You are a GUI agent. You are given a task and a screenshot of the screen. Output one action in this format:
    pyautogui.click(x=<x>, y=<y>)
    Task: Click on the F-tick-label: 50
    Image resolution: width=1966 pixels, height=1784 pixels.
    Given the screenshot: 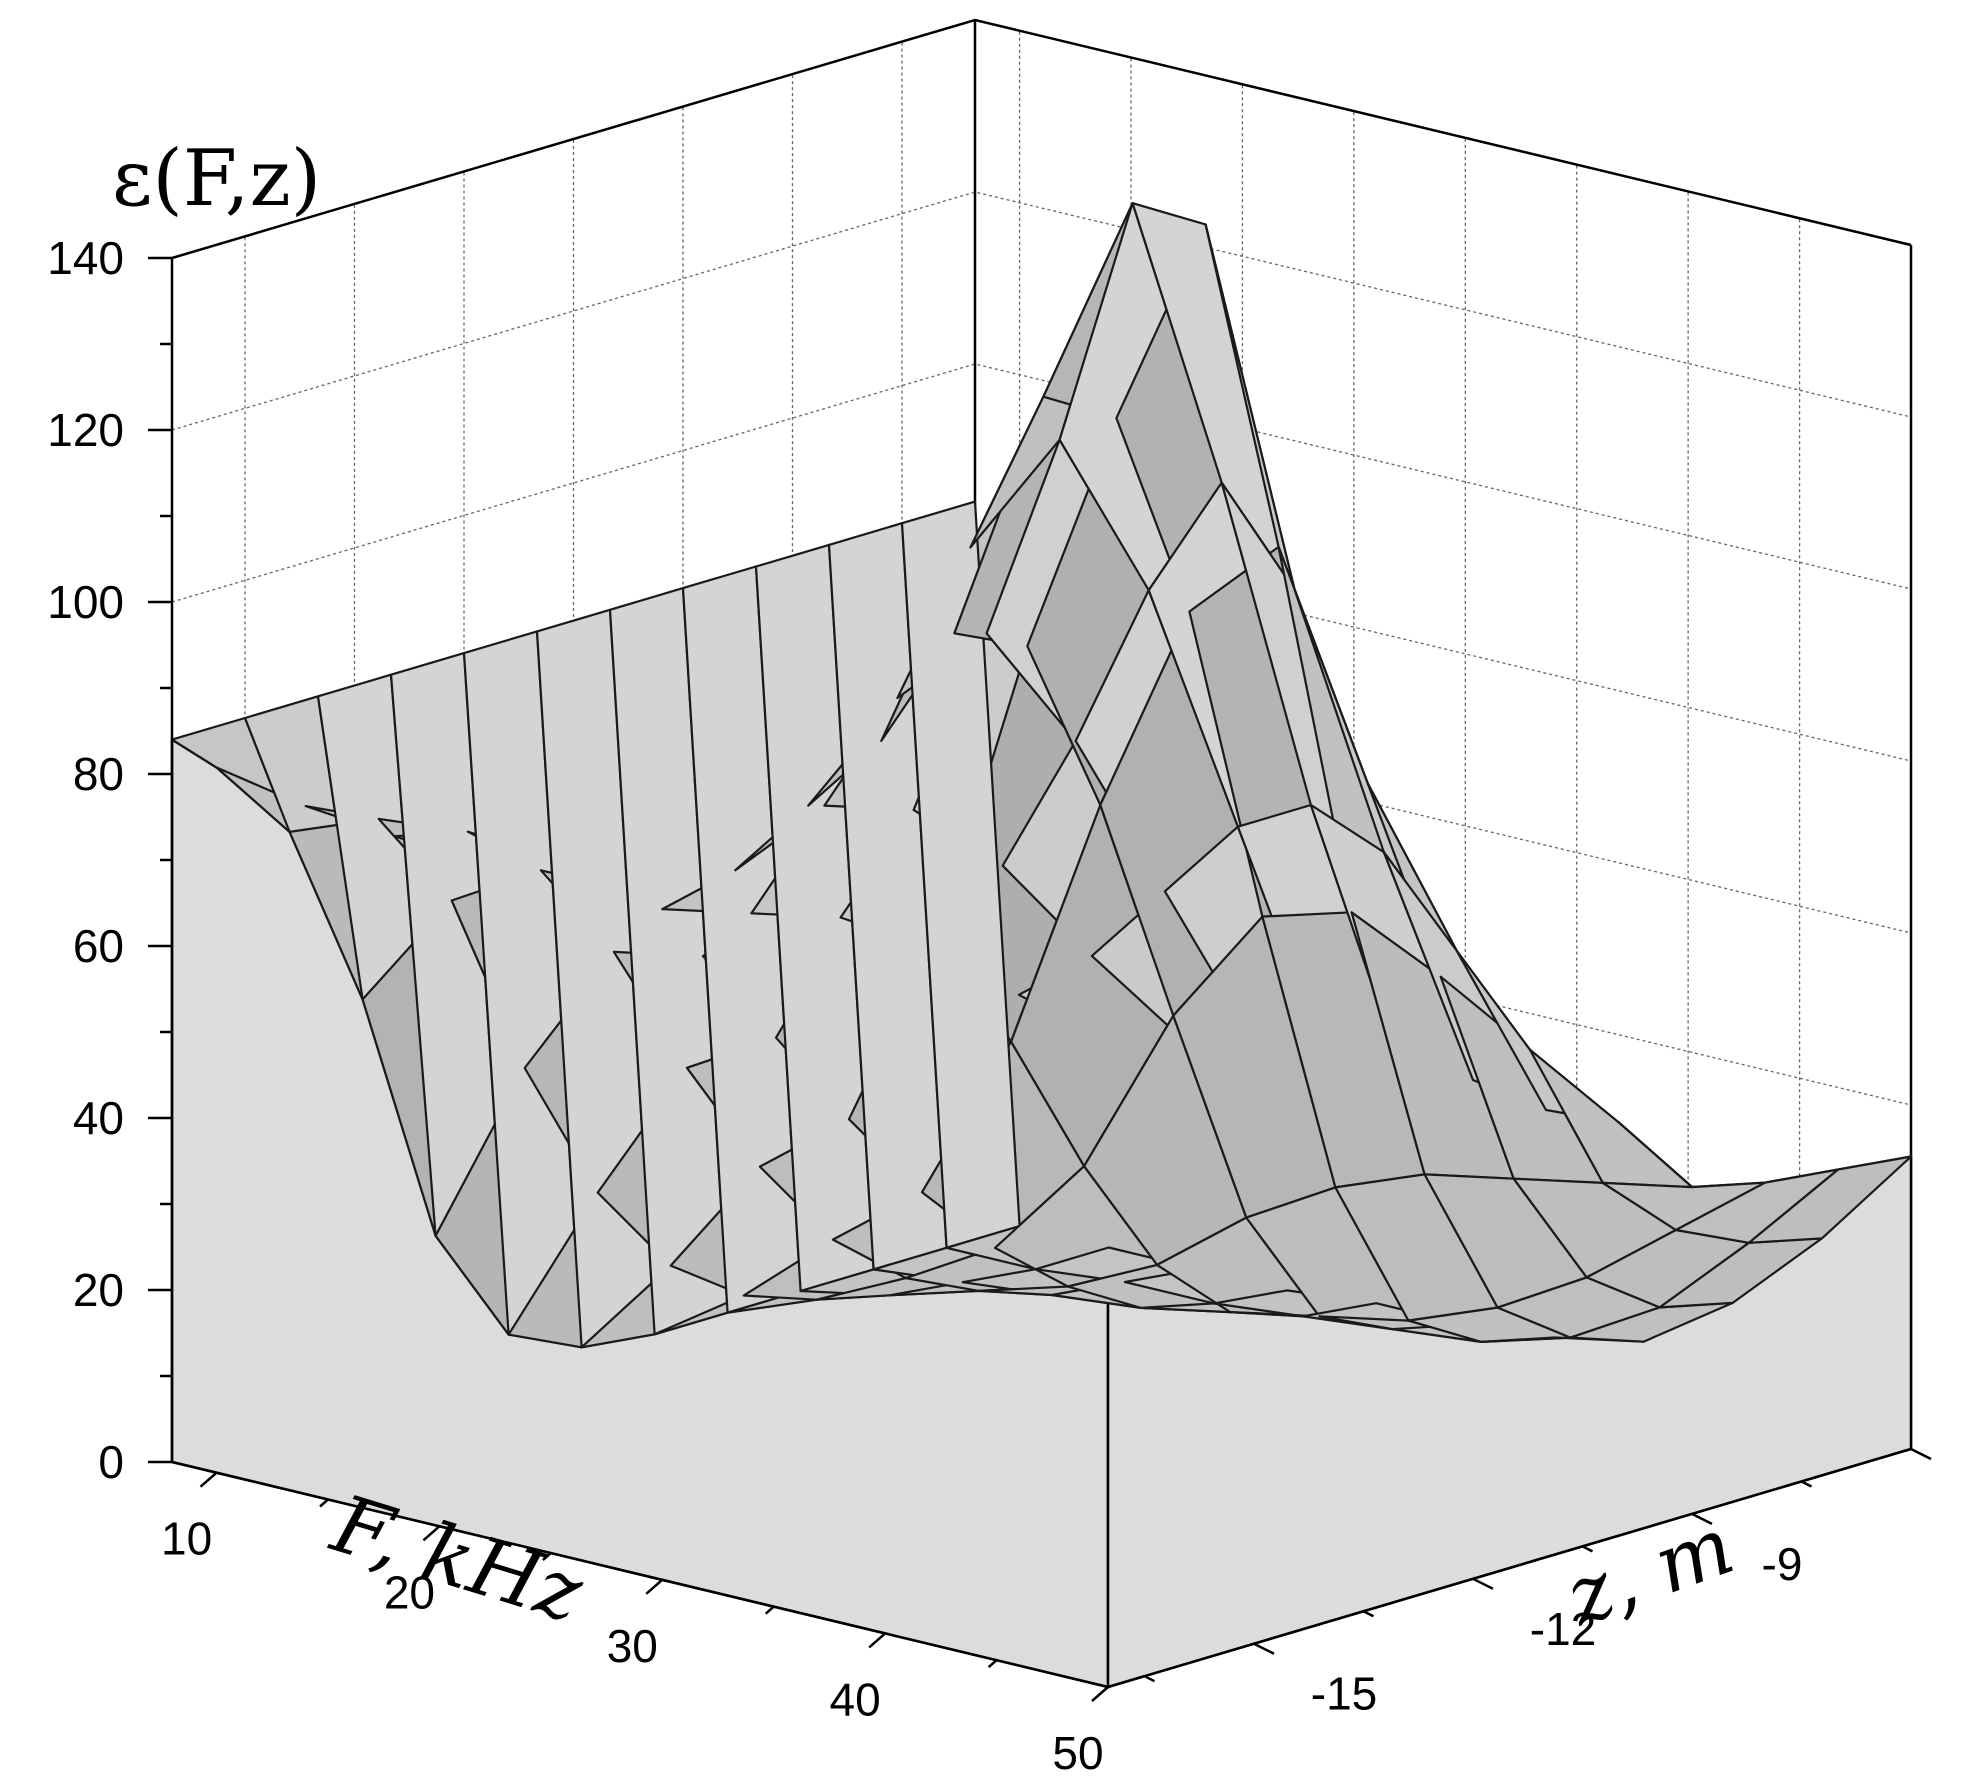 What is the action you would take?
    pyautogui.click(x=1077, y=1753)
    